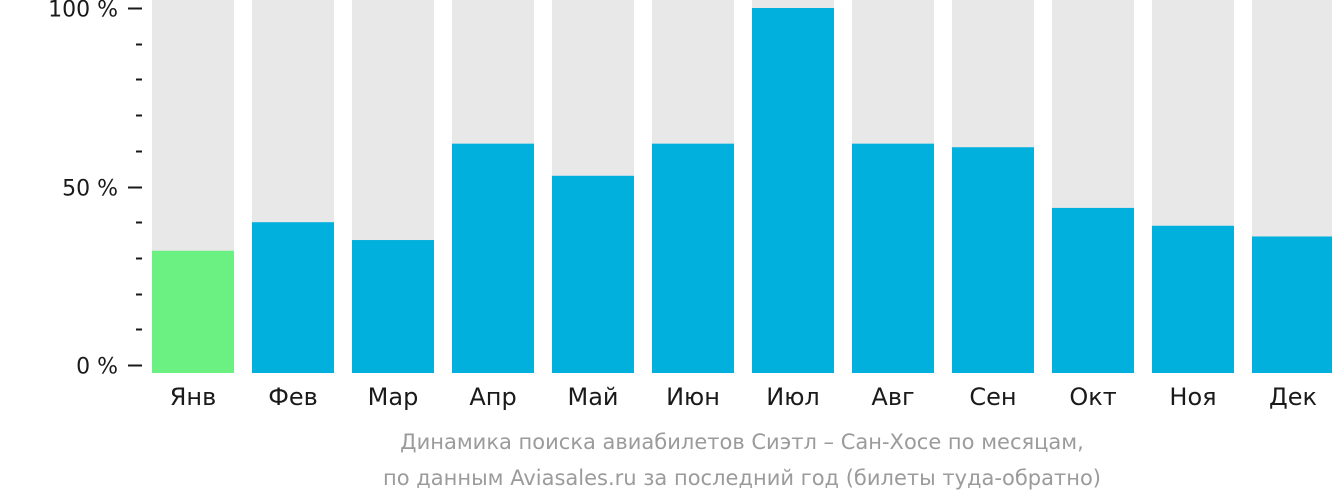 The image size is (1332, 502). Describe the element at coordinates (293, 397) in the screenshot. I see `x-tick-label: Фев` at that location.